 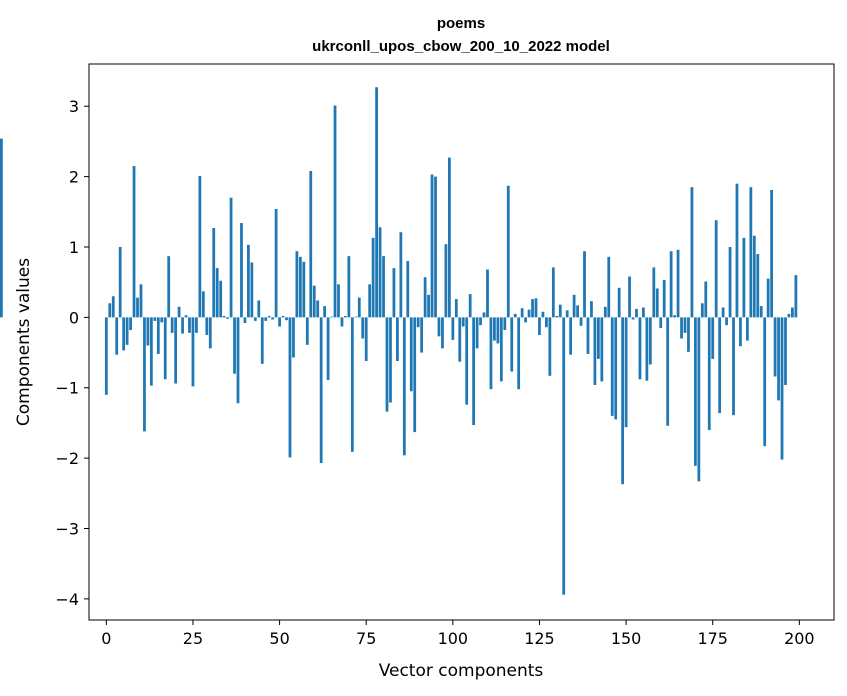 I want to click on y-tick-label: −1, so click(x=67, y=388).